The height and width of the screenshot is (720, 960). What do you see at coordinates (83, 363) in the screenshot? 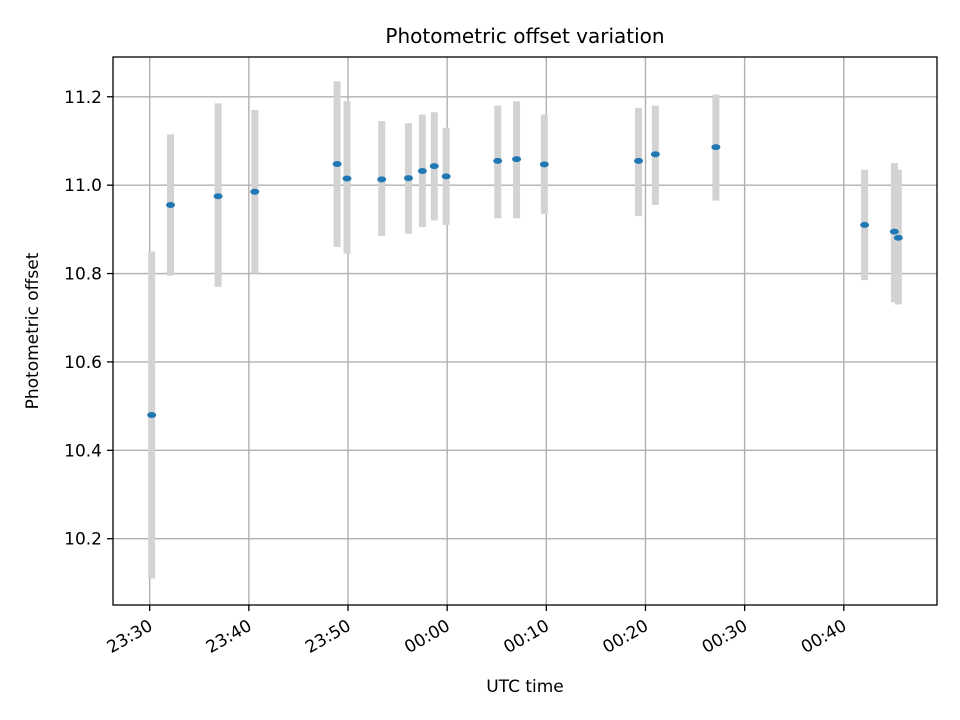
I see `y-tick-label: 10.6` at bounding box center [83, 363].